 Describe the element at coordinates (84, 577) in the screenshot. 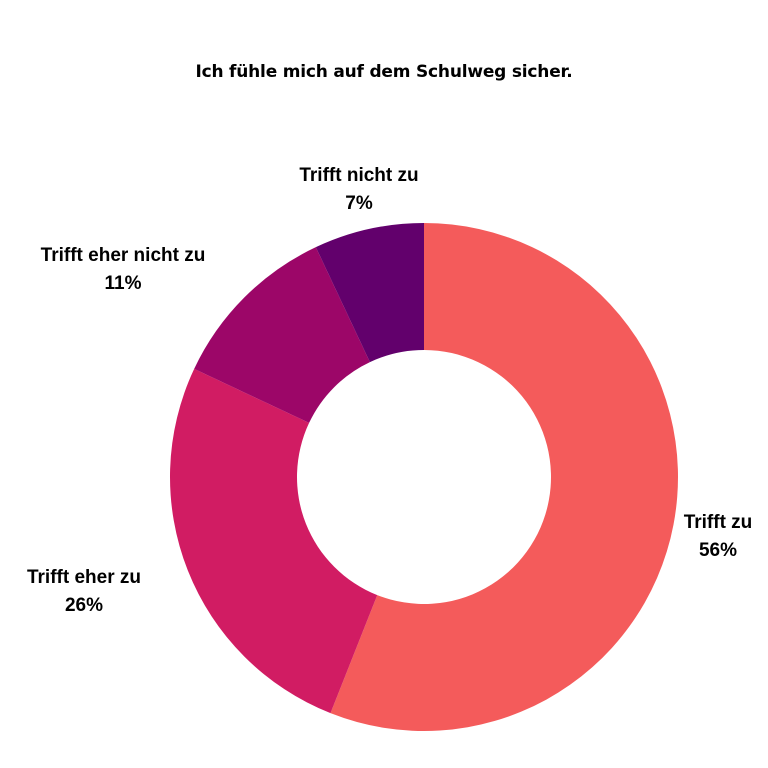

I see `slice-label-trifft-eher-zu: Trifft eher zu` at that location.